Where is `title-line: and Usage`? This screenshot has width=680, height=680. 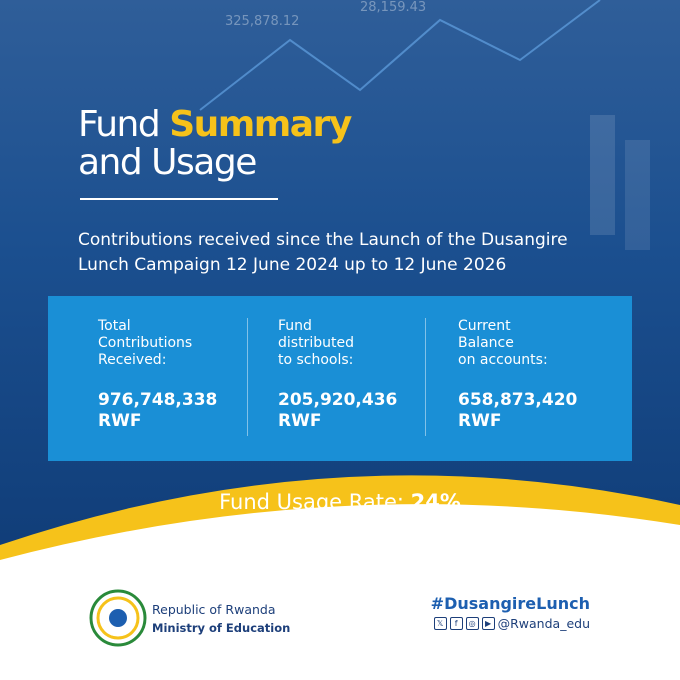 title-line: and Usage is located at coordinates (167, 162).